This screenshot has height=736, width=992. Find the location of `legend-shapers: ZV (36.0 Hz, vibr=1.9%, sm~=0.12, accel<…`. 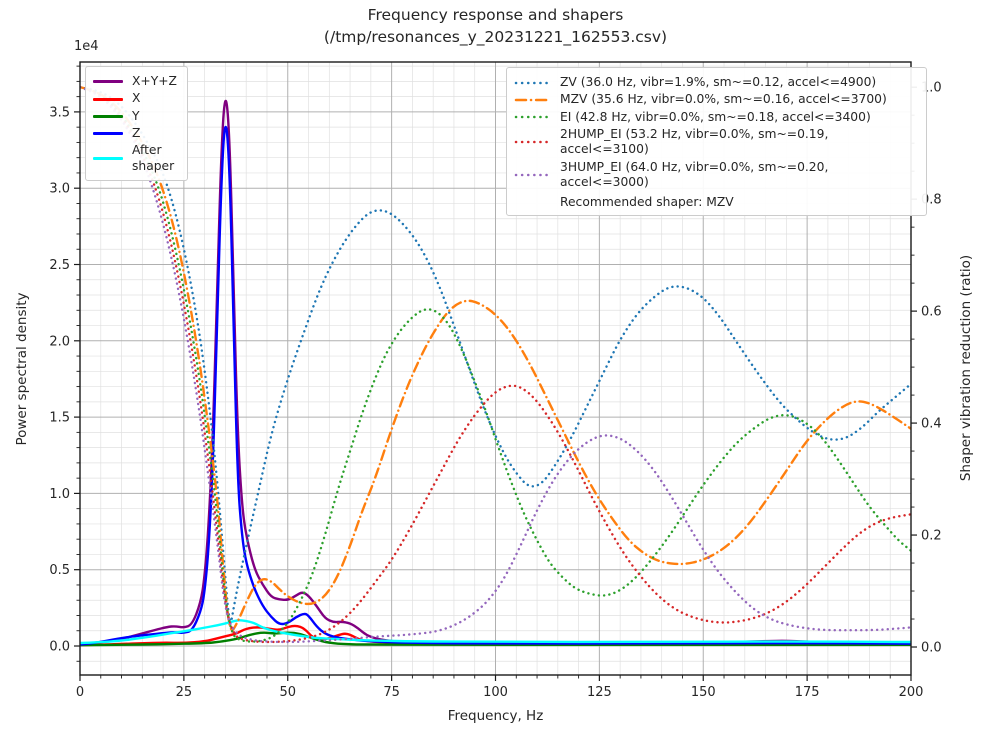

legend-shapers: ZV (36.0 Hz, vibr=1.9%, sm~=0.12, accel<… is located at coordinates (716, 141).